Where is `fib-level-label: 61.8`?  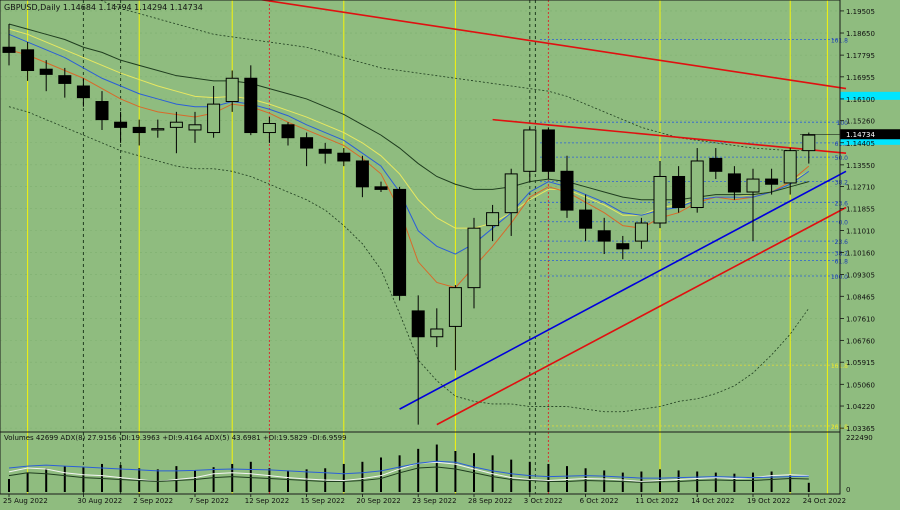 fib-level-label: 61.8 is located at coordinates (842, 261).